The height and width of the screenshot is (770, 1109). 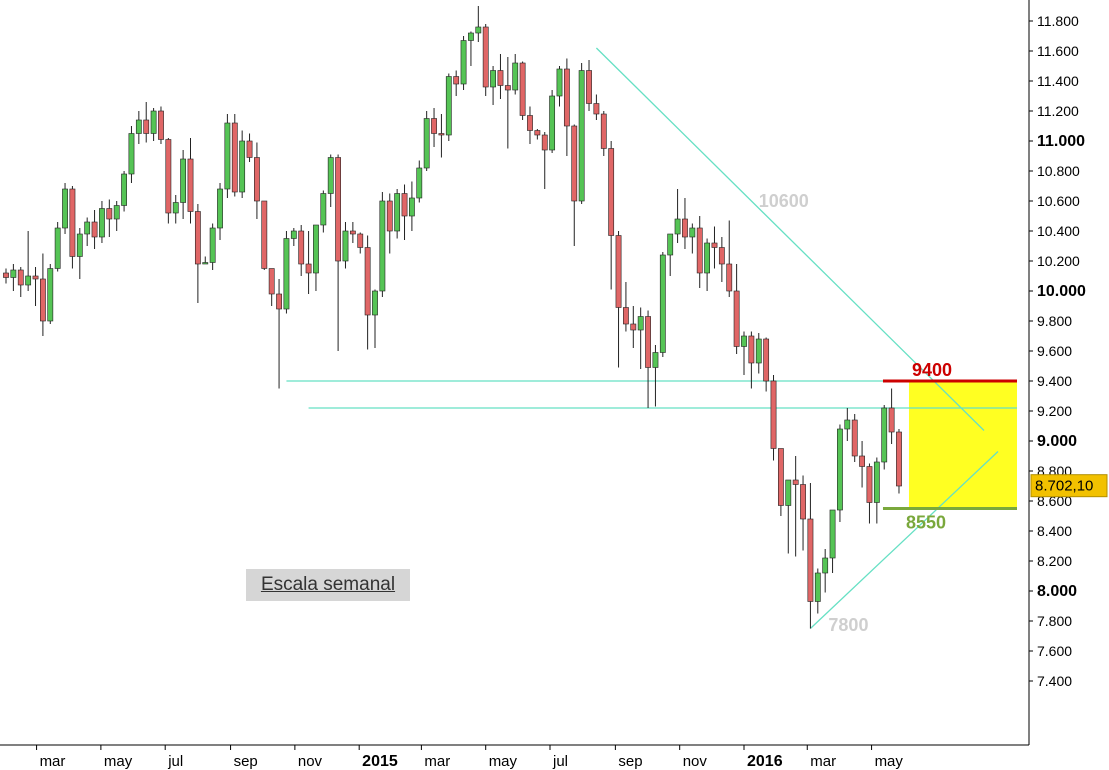 What do you see at coordinates (1058, 21) in the screenshot?
I see `y-tick-label: 11.800` at bounding box center [1058, 21].